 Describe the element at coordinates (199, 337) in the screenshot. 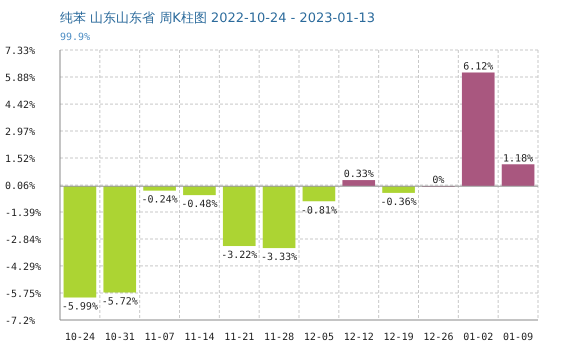

I see `x-tick-label: 11-14` at that location.